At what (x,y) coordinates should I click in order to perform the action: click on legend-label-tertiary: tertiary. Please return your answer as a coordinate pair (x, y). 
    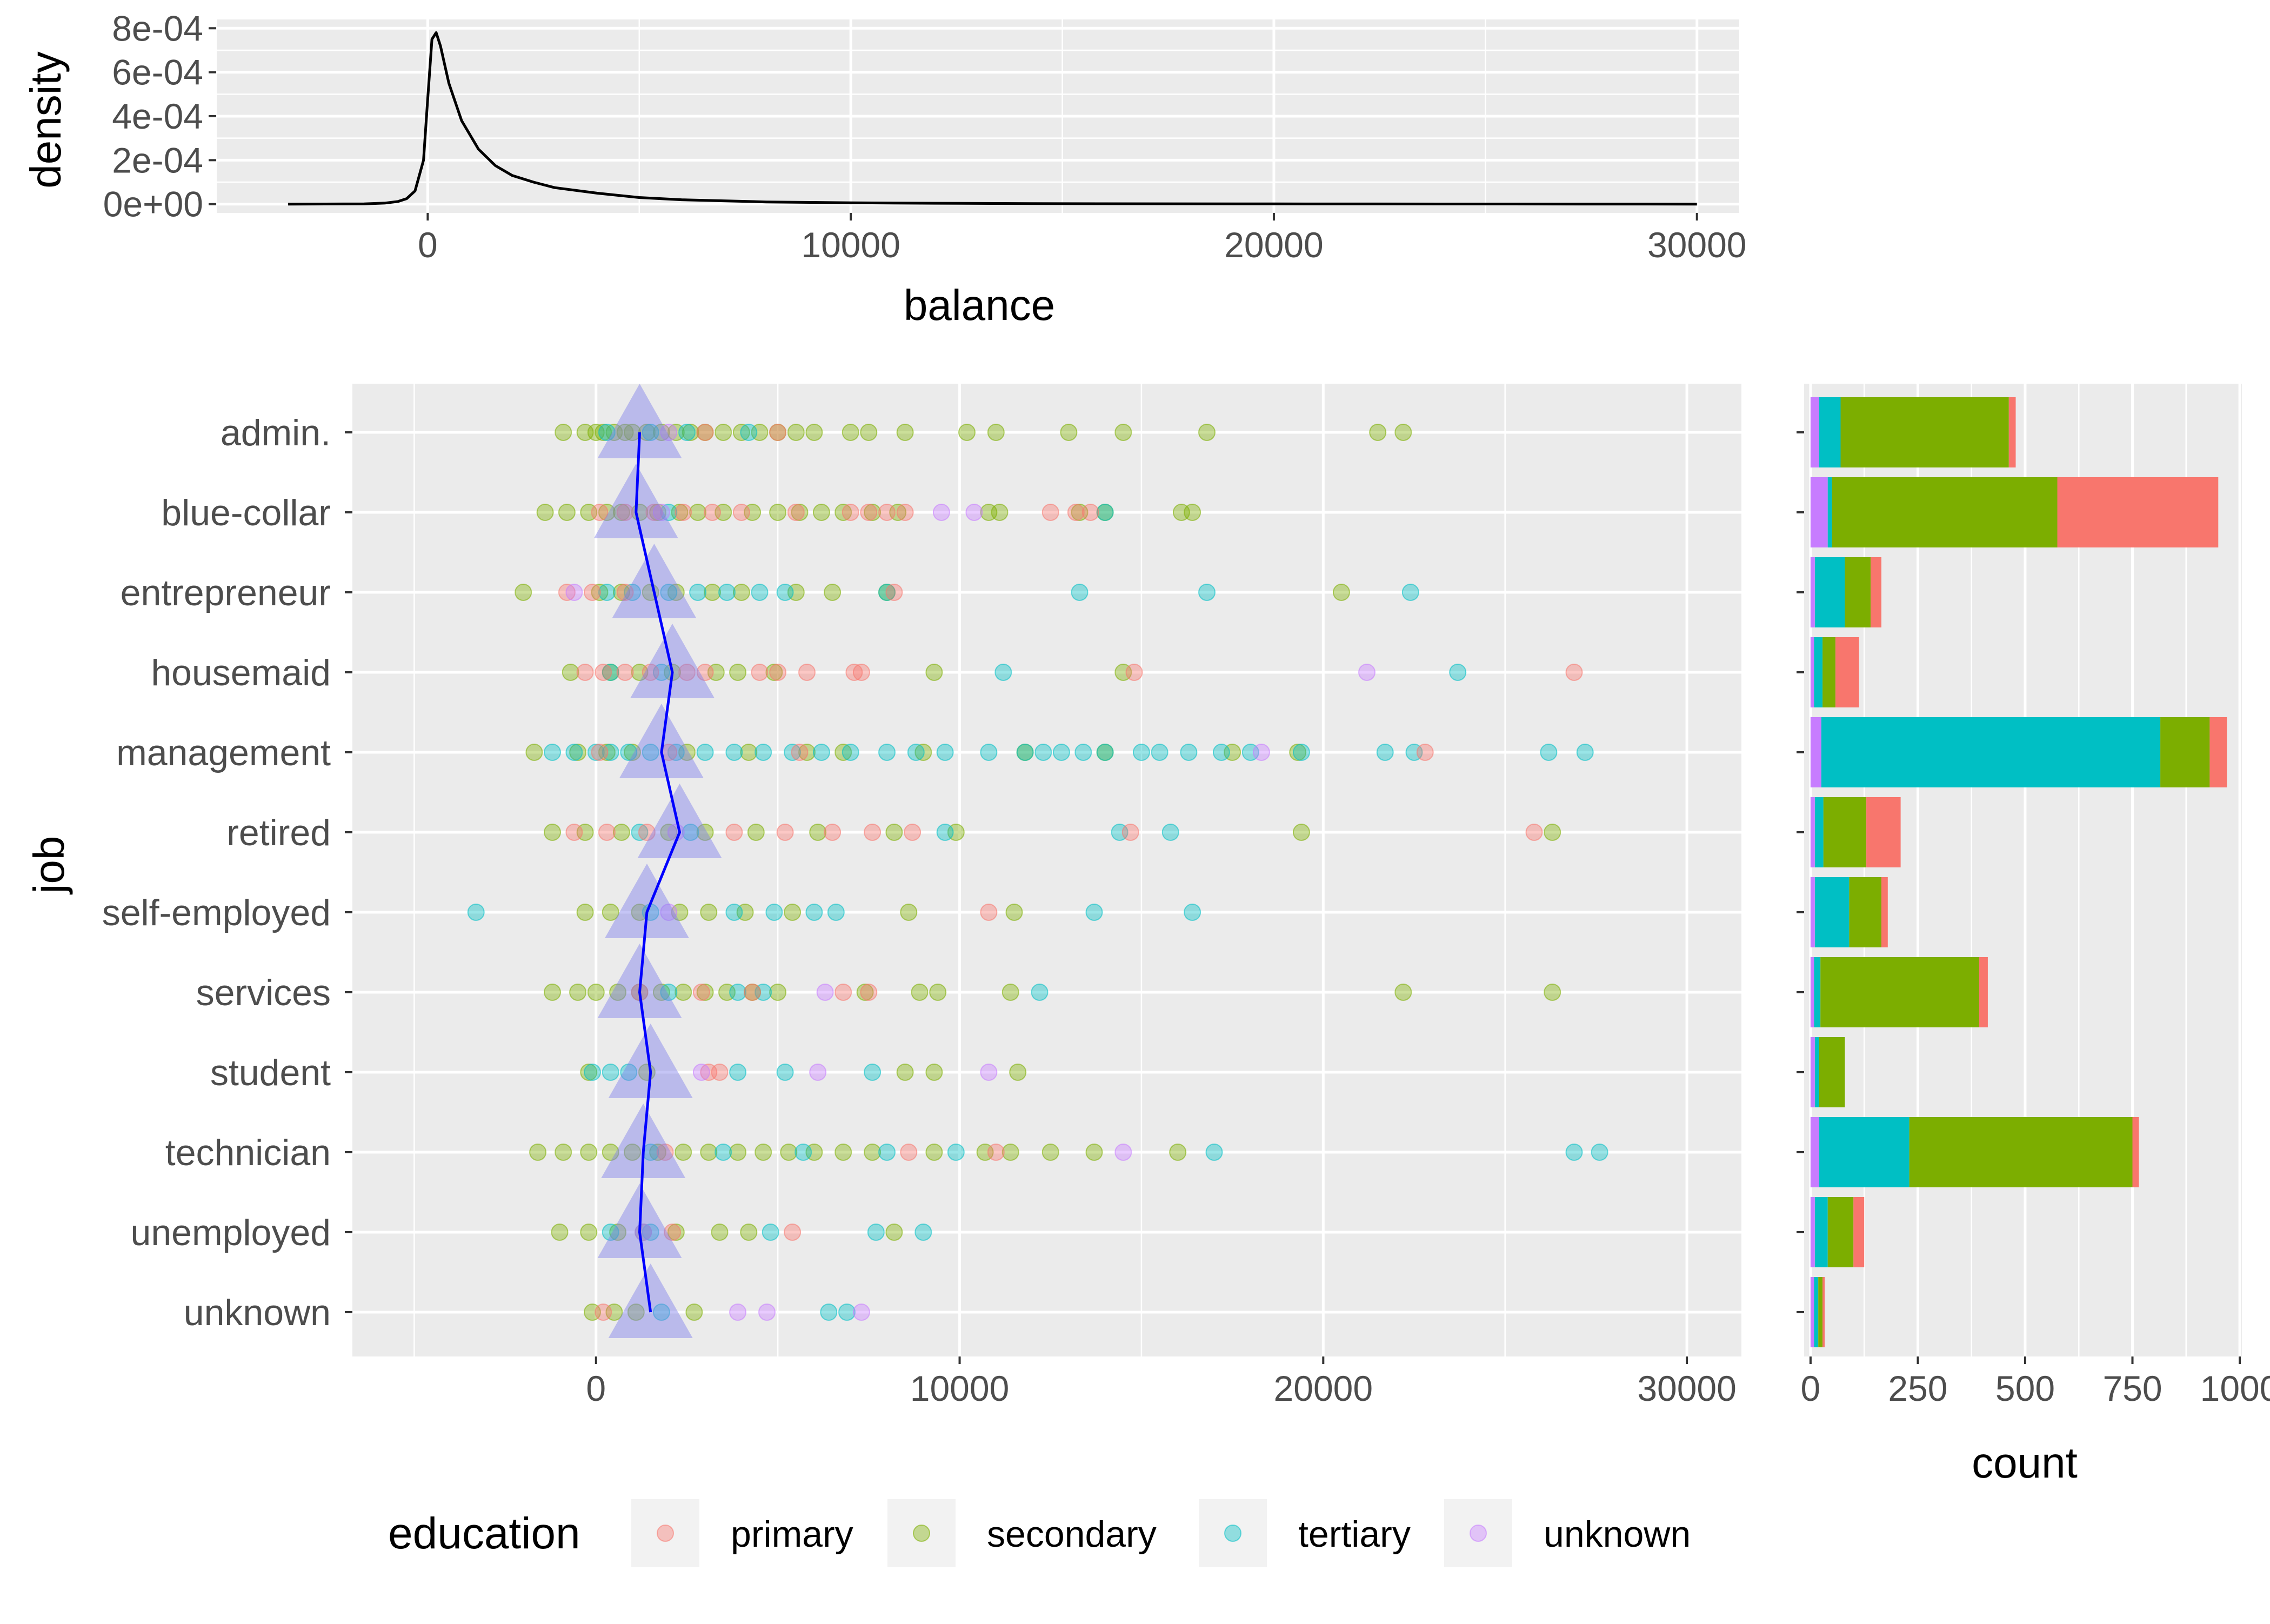
    Looking at the image, I should click on (1354, 1534).